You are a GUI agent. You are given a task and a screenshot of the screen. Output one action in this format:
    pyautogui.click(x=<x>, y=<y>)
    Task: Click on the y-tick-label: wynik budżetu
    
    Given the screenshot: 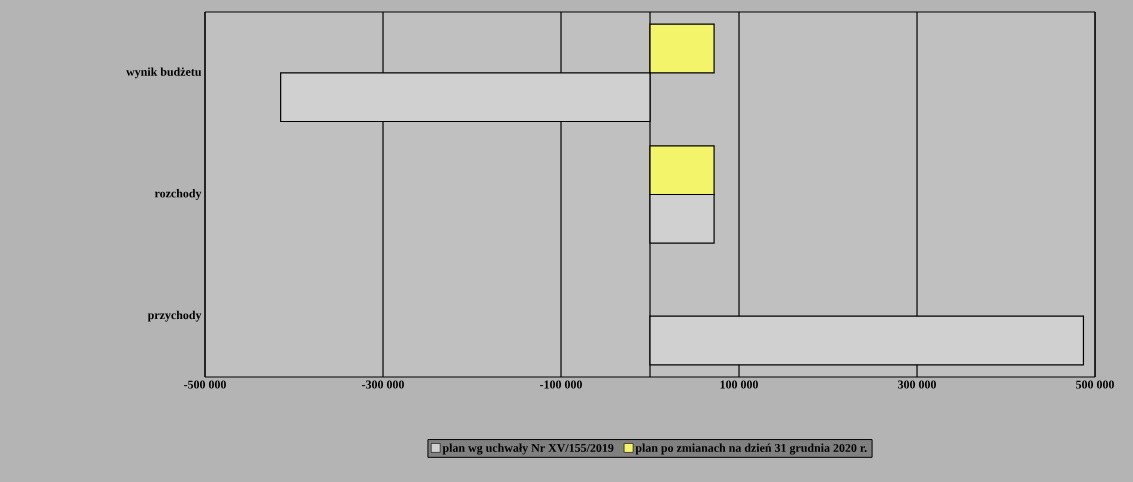 What is the action you would take?
    pyautogui.click(x=164, y=73)
    